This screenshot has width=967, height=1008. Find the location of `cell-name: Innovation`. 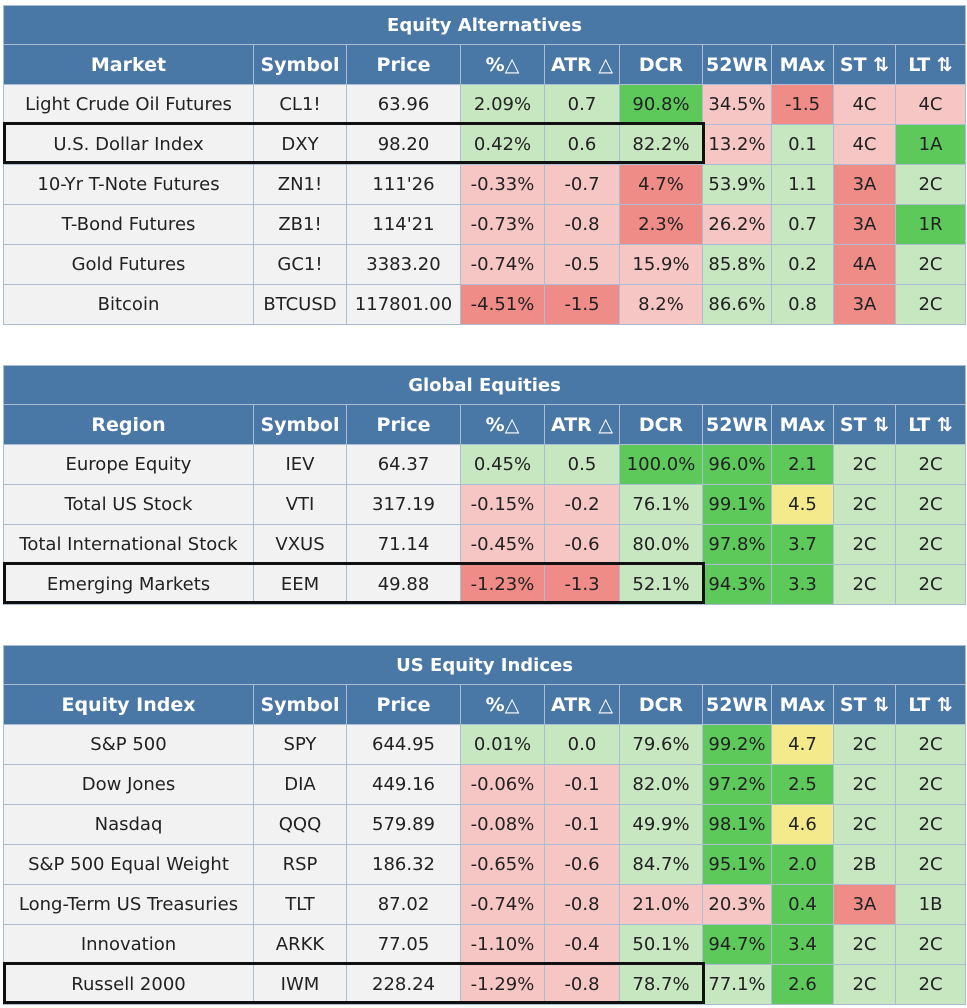

cell-name: Innovation is located at coordinates (128, 944).